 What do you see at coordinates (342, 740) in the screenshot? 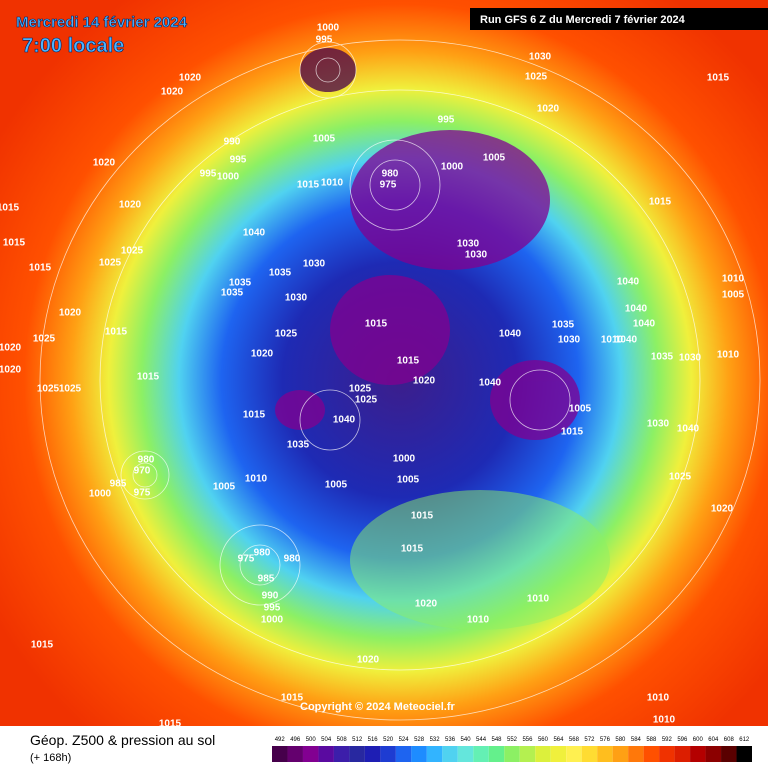
I see `colorbar-label: 508` at bounding box center [342, 740].